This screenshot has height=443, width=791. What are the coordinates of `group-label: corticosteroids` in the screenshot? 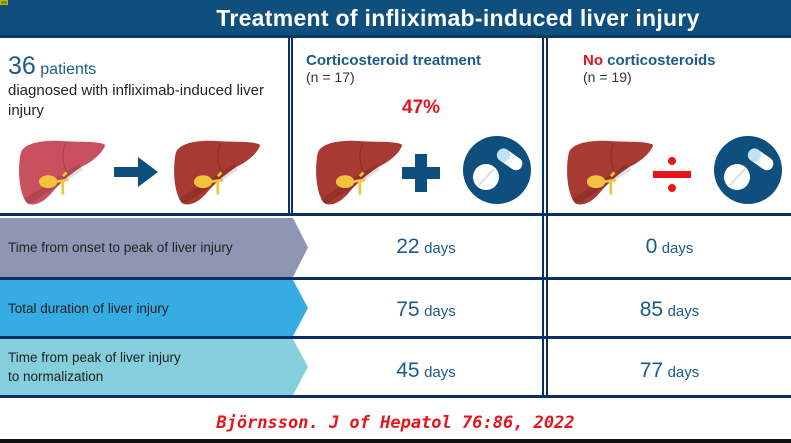 It's located at (659, 60).